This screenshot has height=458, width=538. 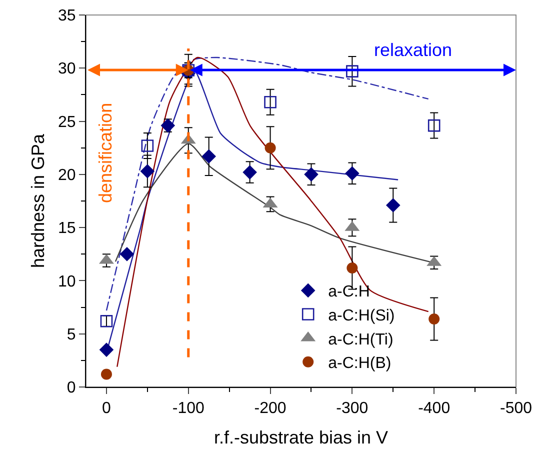 What do you see at coordinates (67, 16) in the screenshot?
I see `y-tick-label: 35` at bounding box center [67, 16].